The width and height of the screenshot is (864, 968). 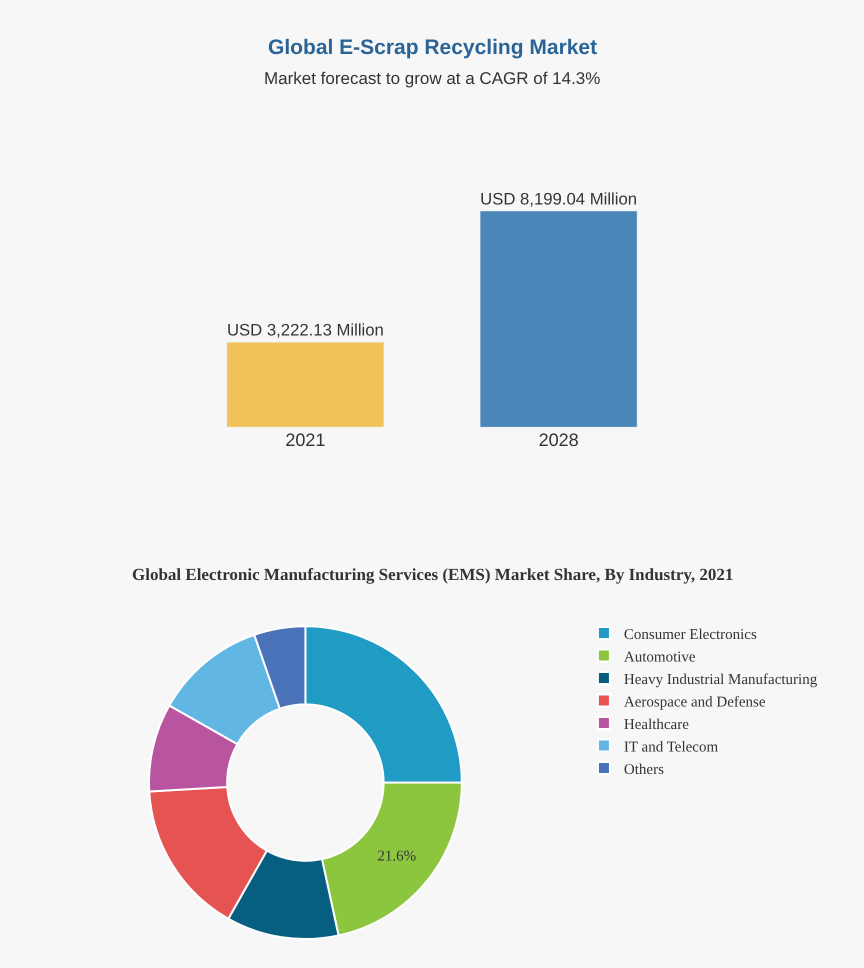 I want to click on chart-title: Global E-Scrap Recycling Market, so click(x=433, y=47).